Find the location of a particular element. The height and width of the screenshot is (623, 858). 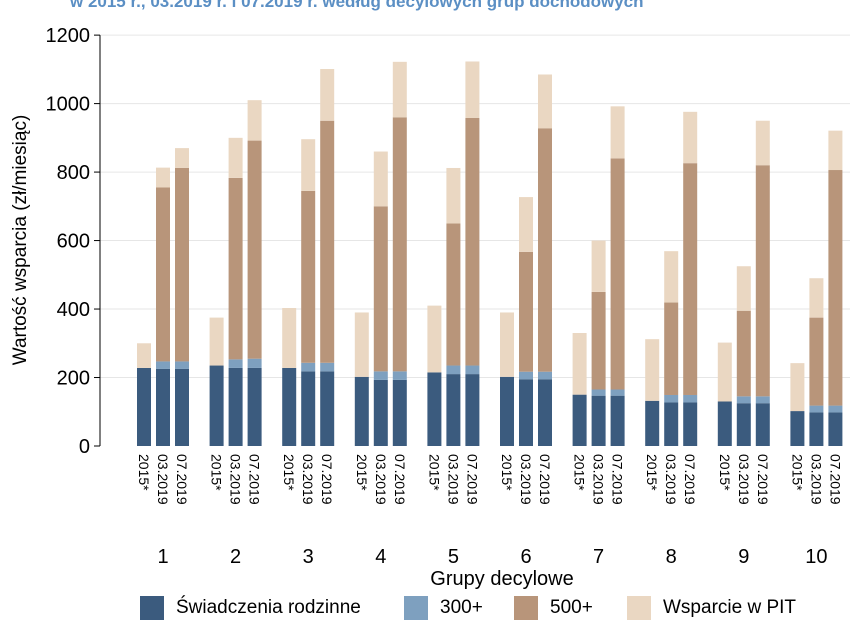

group-label: 2 is located at coordinates (235, 557).